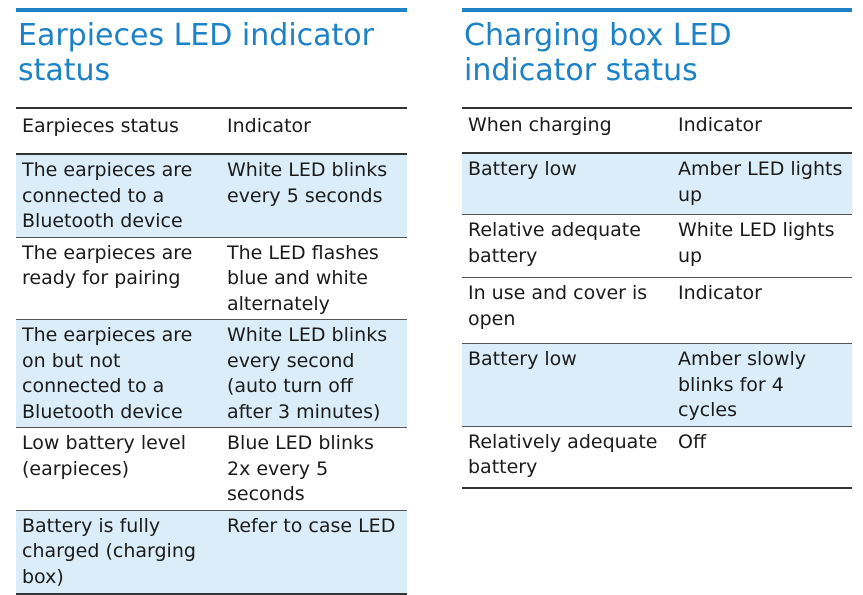 Image resolution: width=863 pixels, height=595 pixels. I want to click on status-cell: The earpieces are ready for pairing, so click(107, 265).